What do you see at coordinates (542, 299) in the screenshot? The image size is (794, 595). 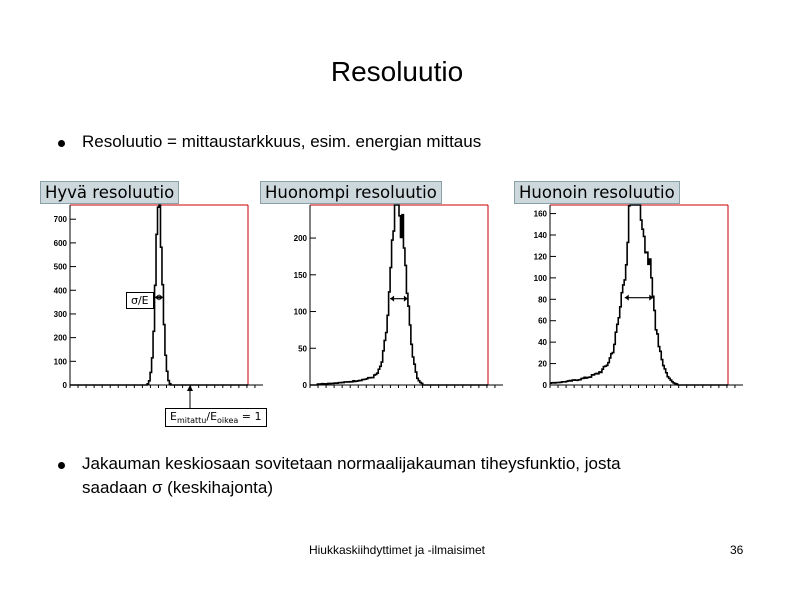 I see `y-tick-label: 80` at bounding box center [542, 299].